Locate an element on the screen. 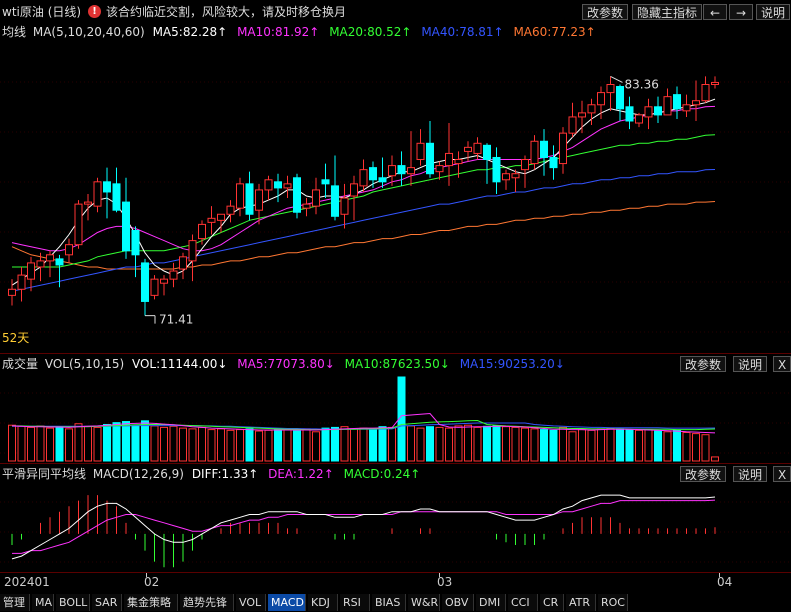 The height and width of the screenshot is (612, 791). tab-cci: CCI is located at coordinates (523, 602).